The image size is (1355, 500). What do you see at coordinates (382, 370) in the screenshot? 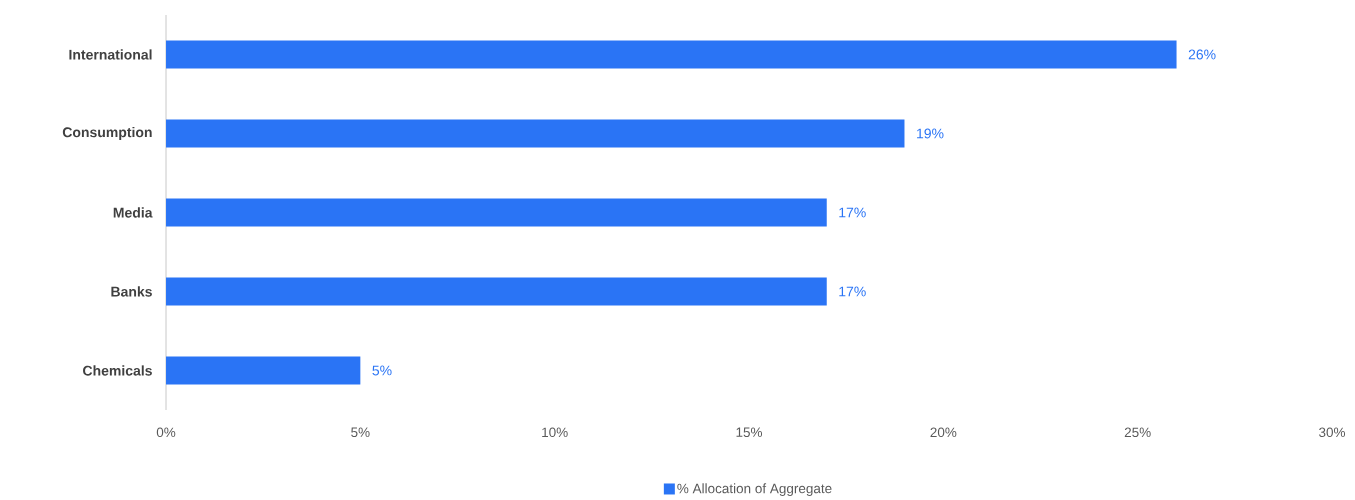
I see `data-label: 5%` at bounding box center [382, 370].